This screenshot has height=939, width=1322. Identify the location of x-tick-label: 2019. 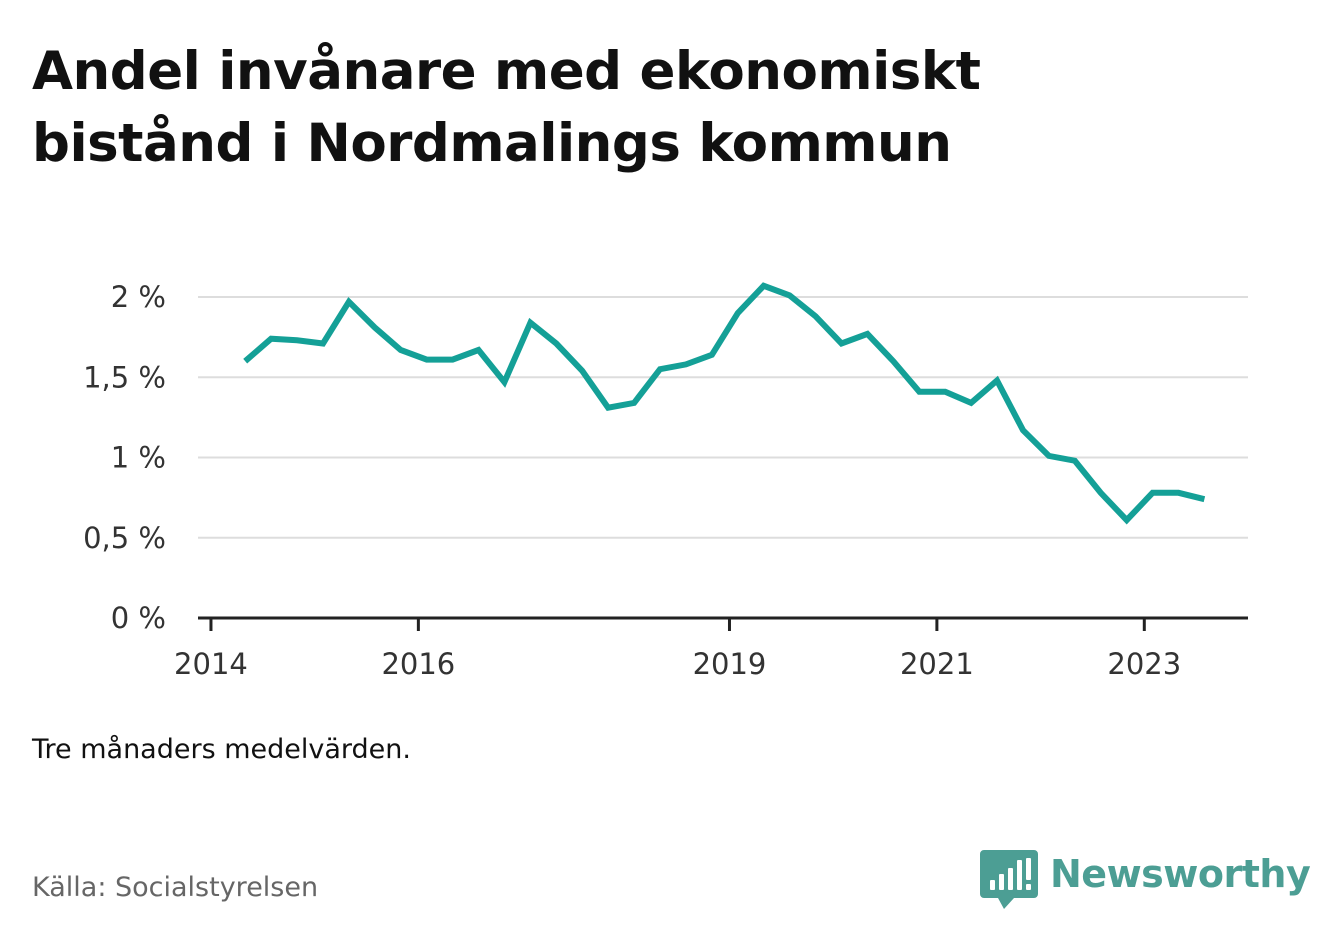
(730, 664).